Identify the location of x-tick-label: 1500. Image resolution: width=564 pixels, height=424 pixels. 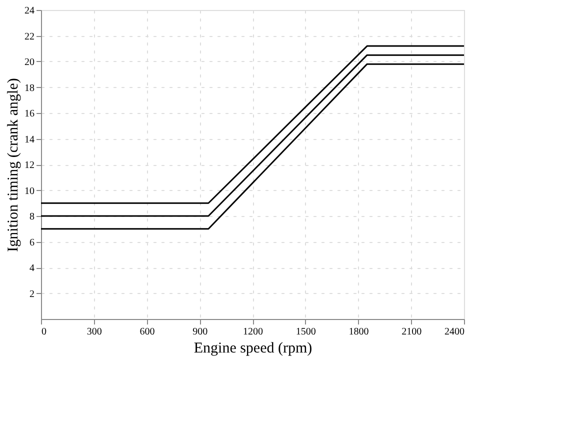
(306, 332).